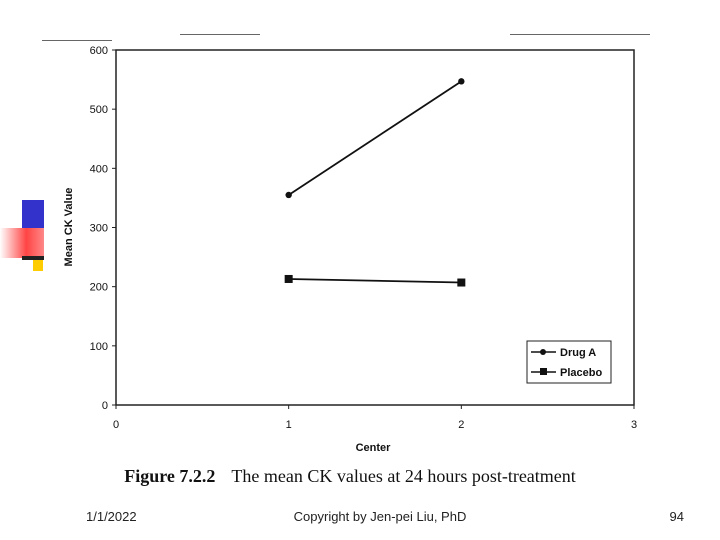 This screenshot has width=720, height=540. What do you see at coordinates (99, 288) in the screenshot?
I see `y-tick-label: 200` at bounding box center [99, 288].